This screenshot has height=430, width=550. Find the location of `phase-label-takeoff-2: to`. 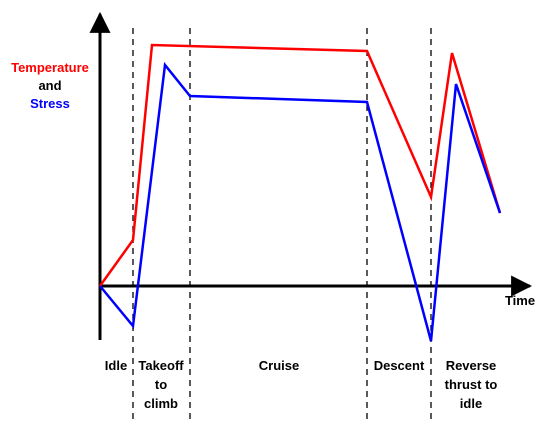

phase-label-takeoff-2: to is located at coordinates (161, 384).